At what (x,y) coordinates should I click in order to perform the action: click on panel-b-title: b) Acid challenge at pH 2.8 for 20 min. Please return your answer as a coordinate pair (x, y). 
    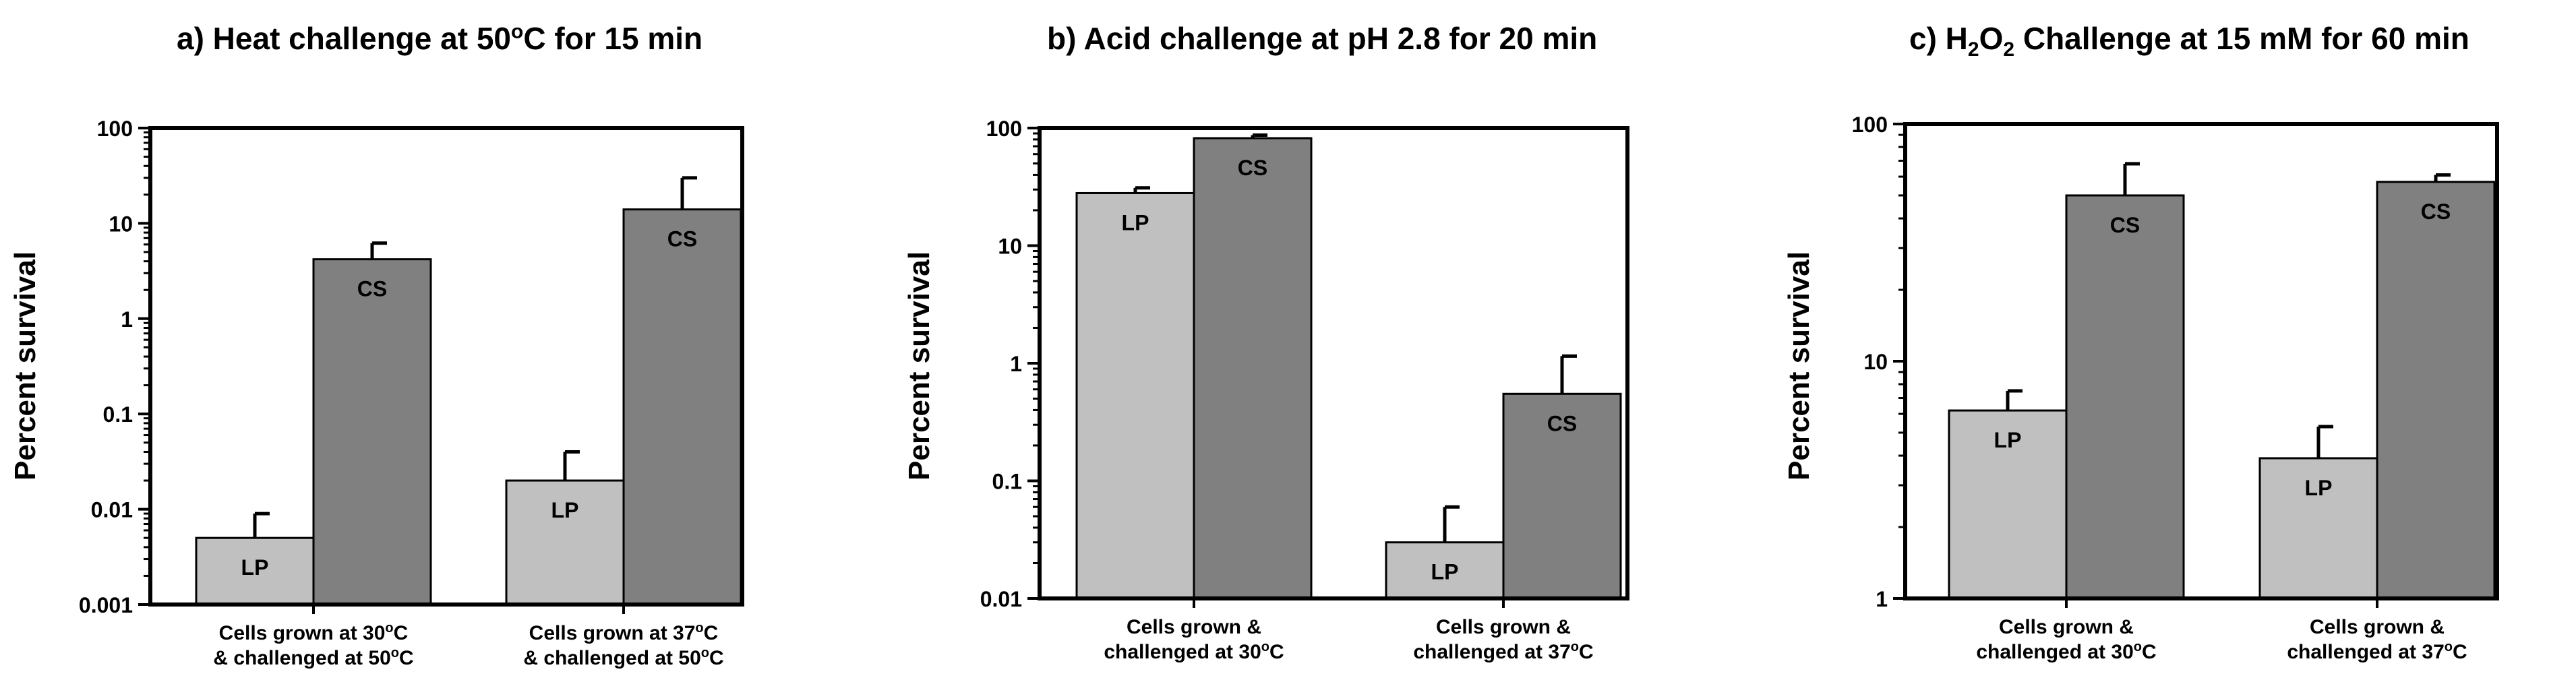
    Looking at the image, I should click on (1322, 39).